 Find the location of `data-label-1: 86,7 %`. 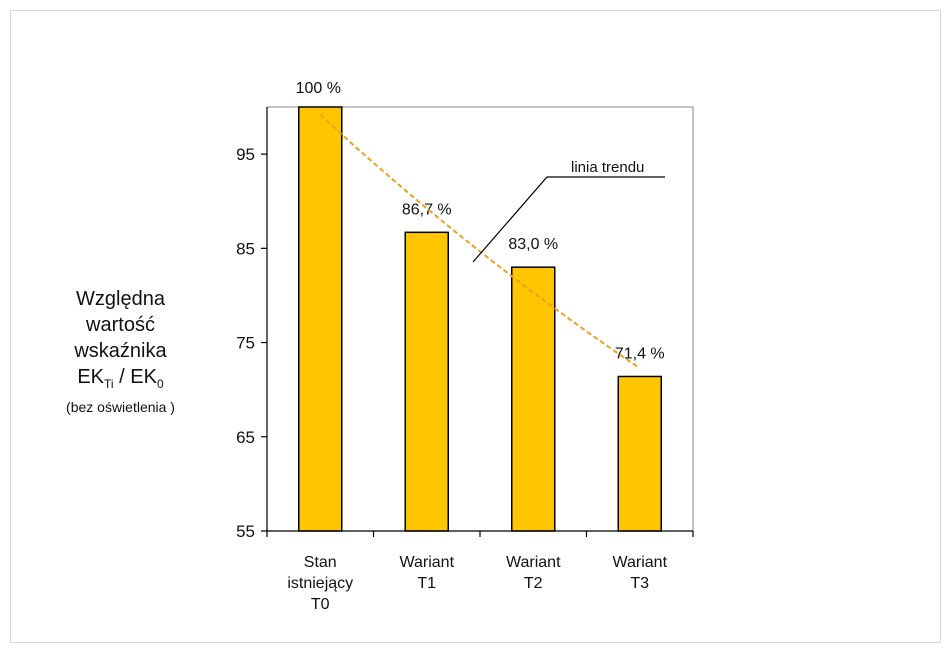

data-label-1: 86,7 % is located at coordinates (427, 209).